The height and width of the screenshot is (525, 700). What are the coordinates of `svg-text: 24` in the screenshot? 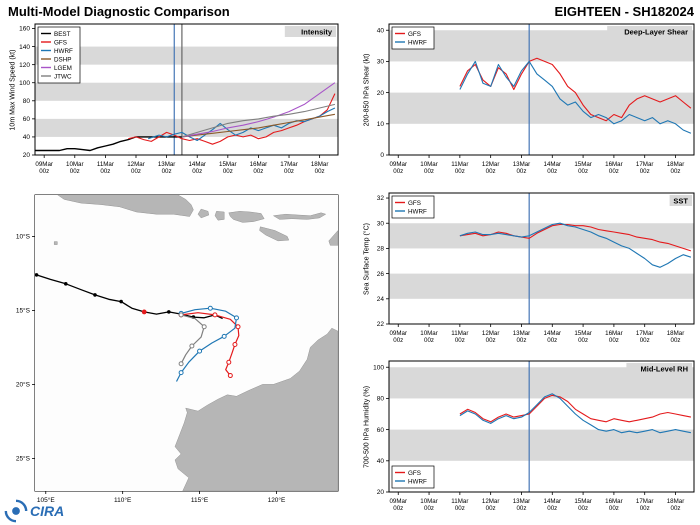 It's located at (381, 299).